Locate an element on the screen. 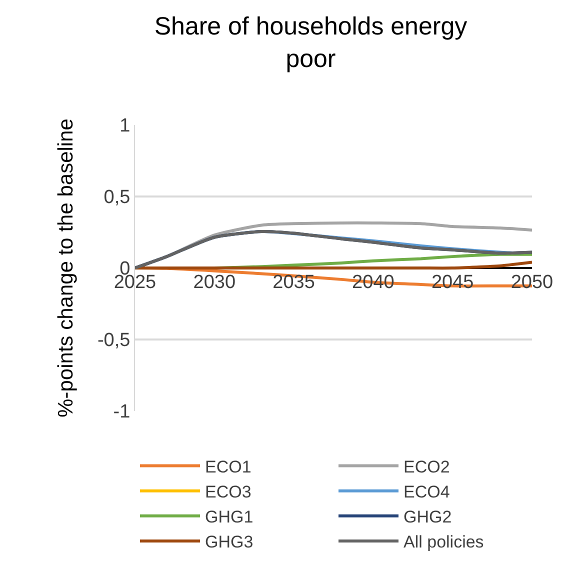  y-tick-label: 1 is located at coordinates (125, 126).